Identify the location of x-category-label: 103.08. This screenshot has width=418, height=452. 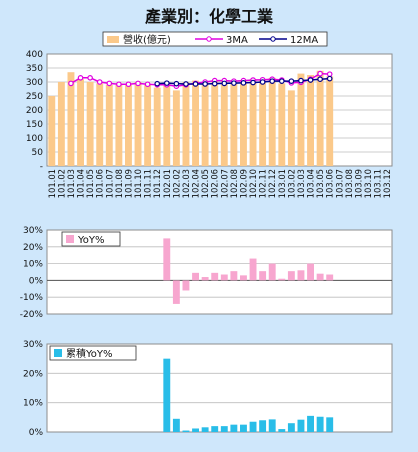
(349, 183).